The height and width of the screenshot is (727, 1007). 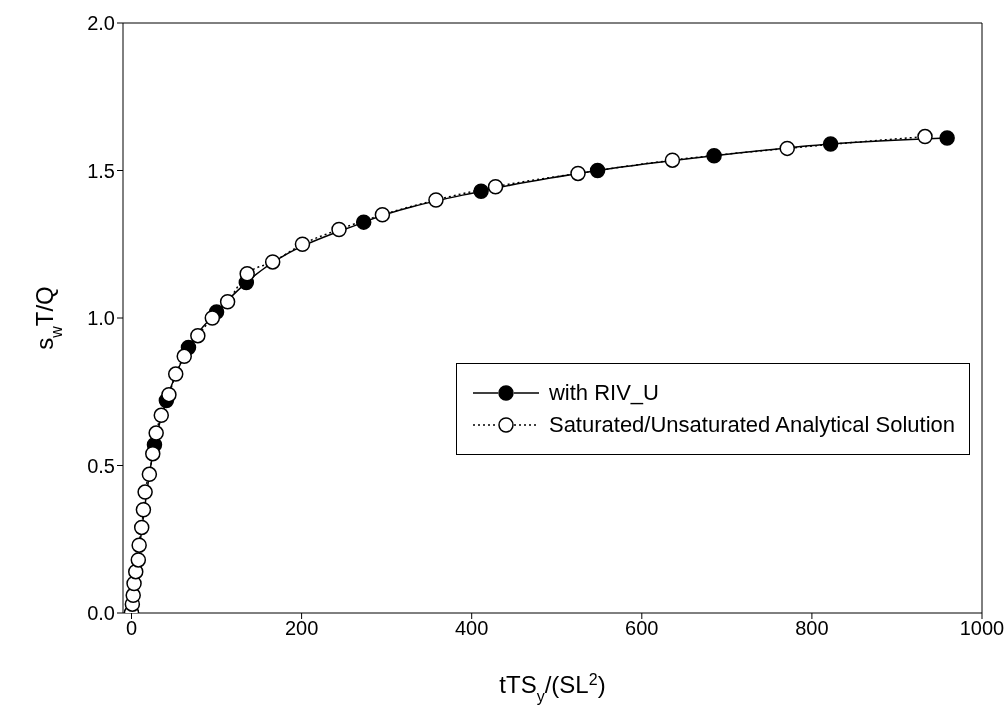 I want to click on x-tick-label: 400, so click(x=472, y=628).